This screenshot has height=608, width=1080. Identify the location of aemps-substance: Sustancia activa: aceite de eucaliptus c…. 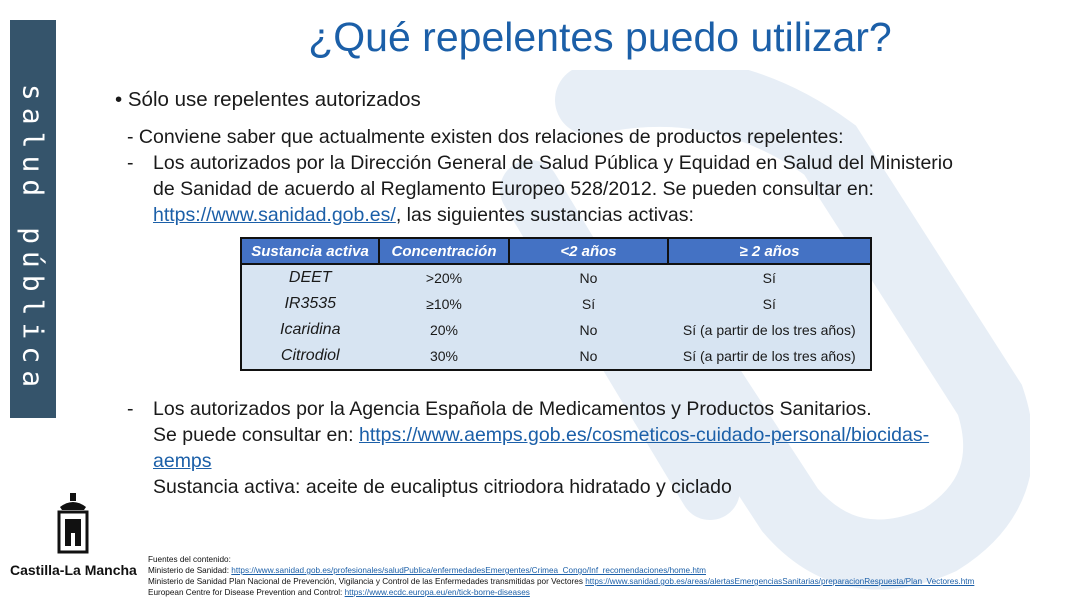
(442, 487).